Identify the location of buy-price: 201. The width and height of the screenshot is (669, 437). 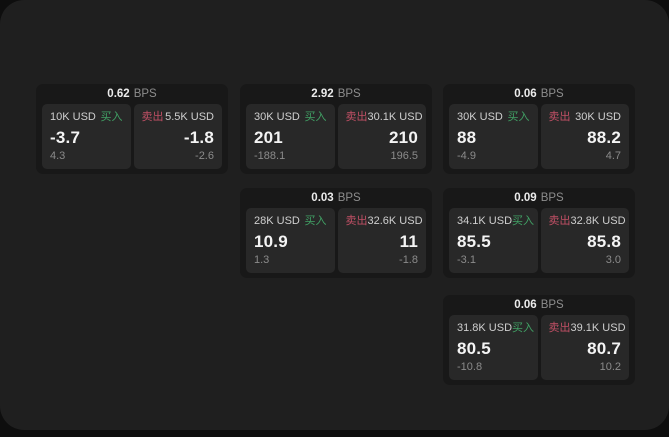
(268, 137).